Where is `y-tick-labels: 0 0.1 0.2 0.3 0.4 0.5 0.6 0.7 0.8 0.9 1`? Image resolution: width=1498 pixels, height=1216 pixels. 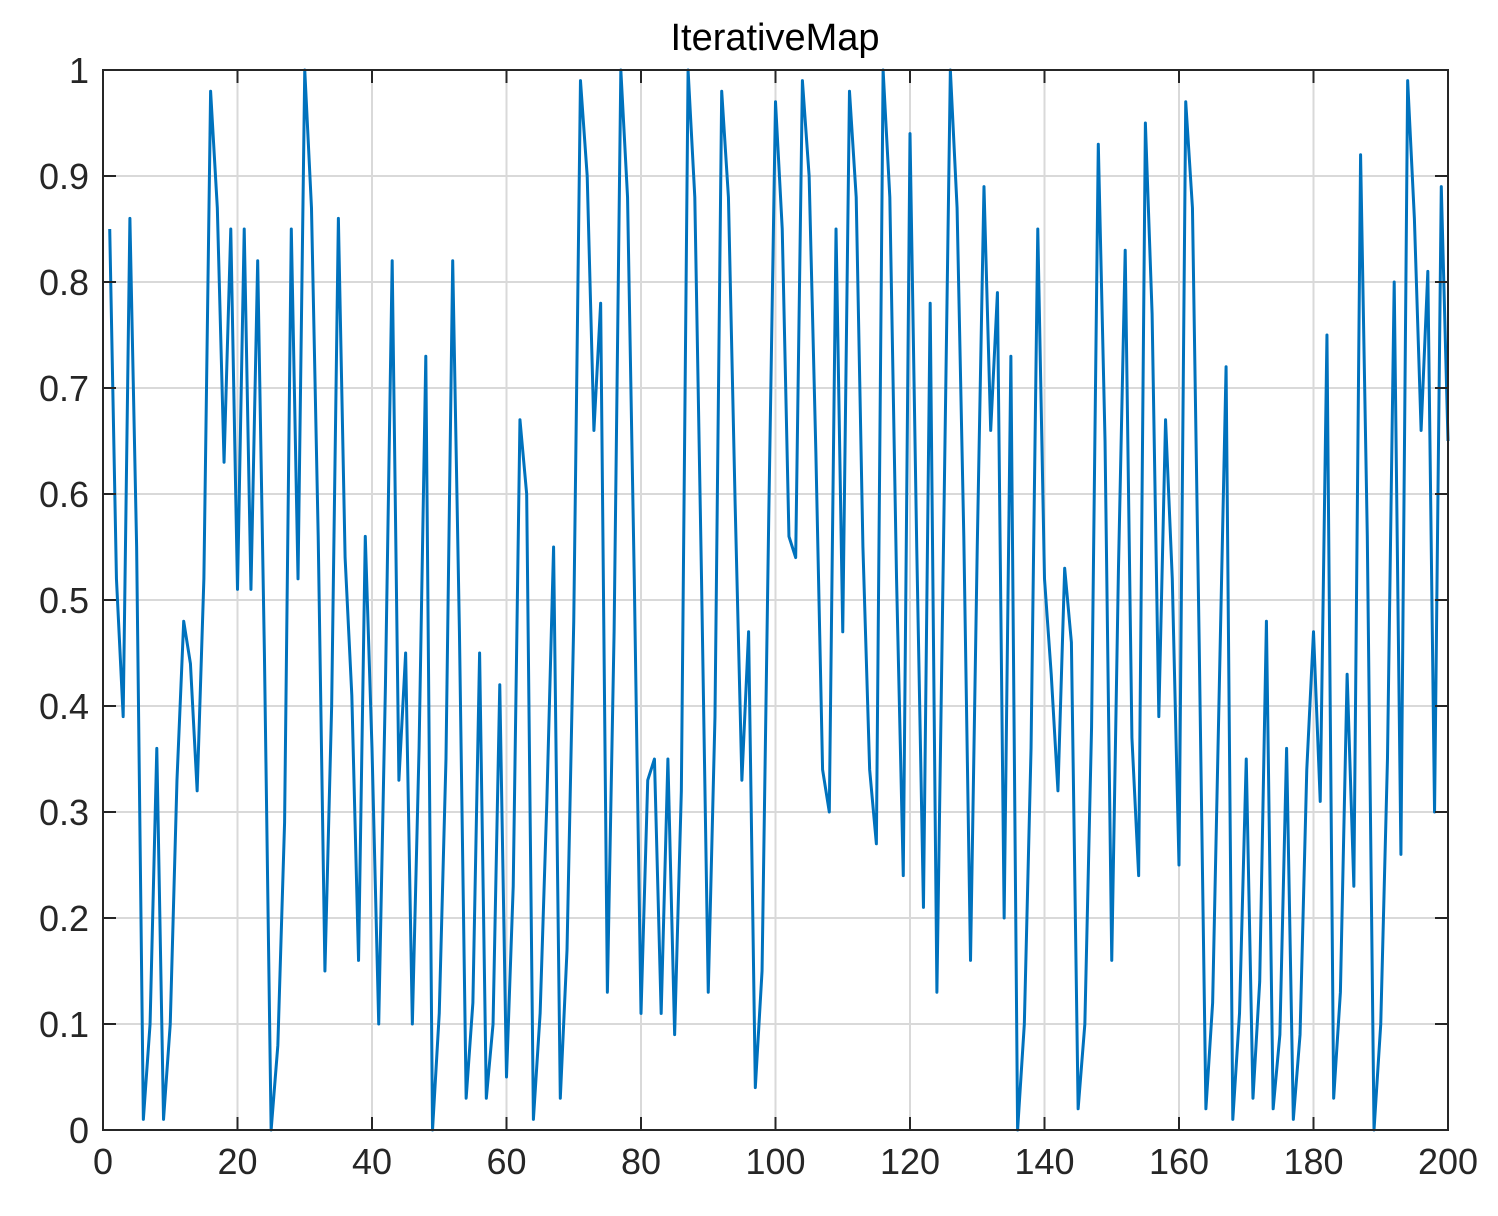 y-tick-labels: 0 0.1 0.2 0.3 0.4 0.5 0.6 0.7 0.8 0.9 1 is located at coordinates (64, 600).